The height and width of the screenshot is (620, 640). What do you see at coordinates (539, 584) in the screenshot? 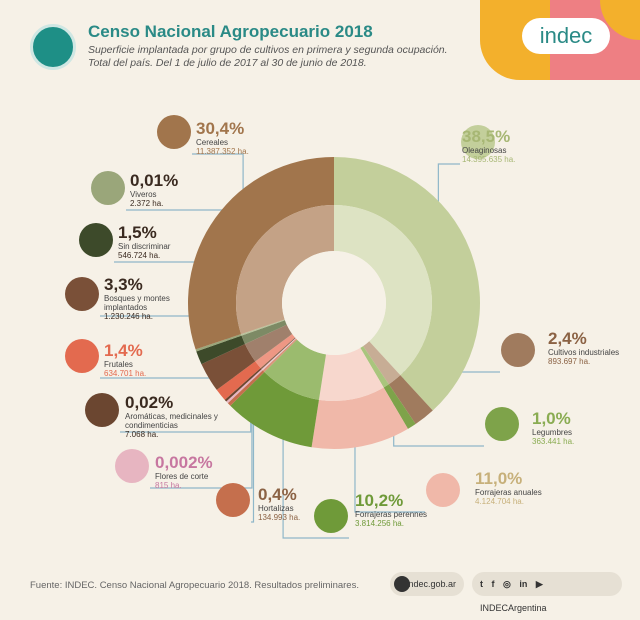
I see `youtube-icon: ▶` at bounding box center [539, 584].